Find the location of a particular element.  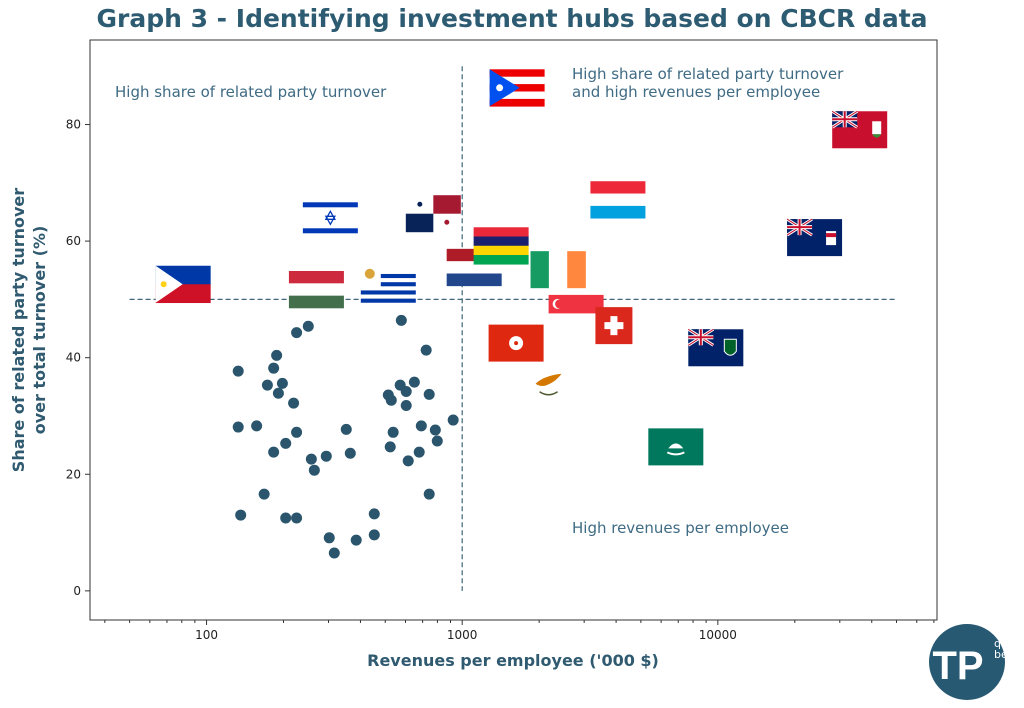

flag-switzerland-icon is located at coordinates (614, 326).